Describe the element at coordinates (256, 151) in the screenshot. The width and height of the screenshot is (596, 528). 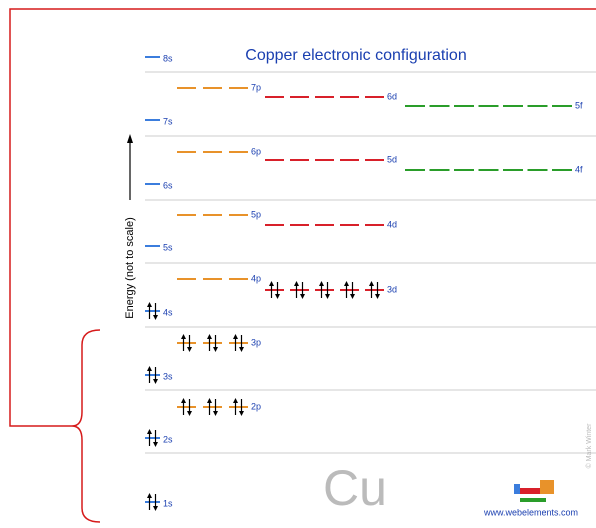
I see `orbital-label: 6p` at that location.